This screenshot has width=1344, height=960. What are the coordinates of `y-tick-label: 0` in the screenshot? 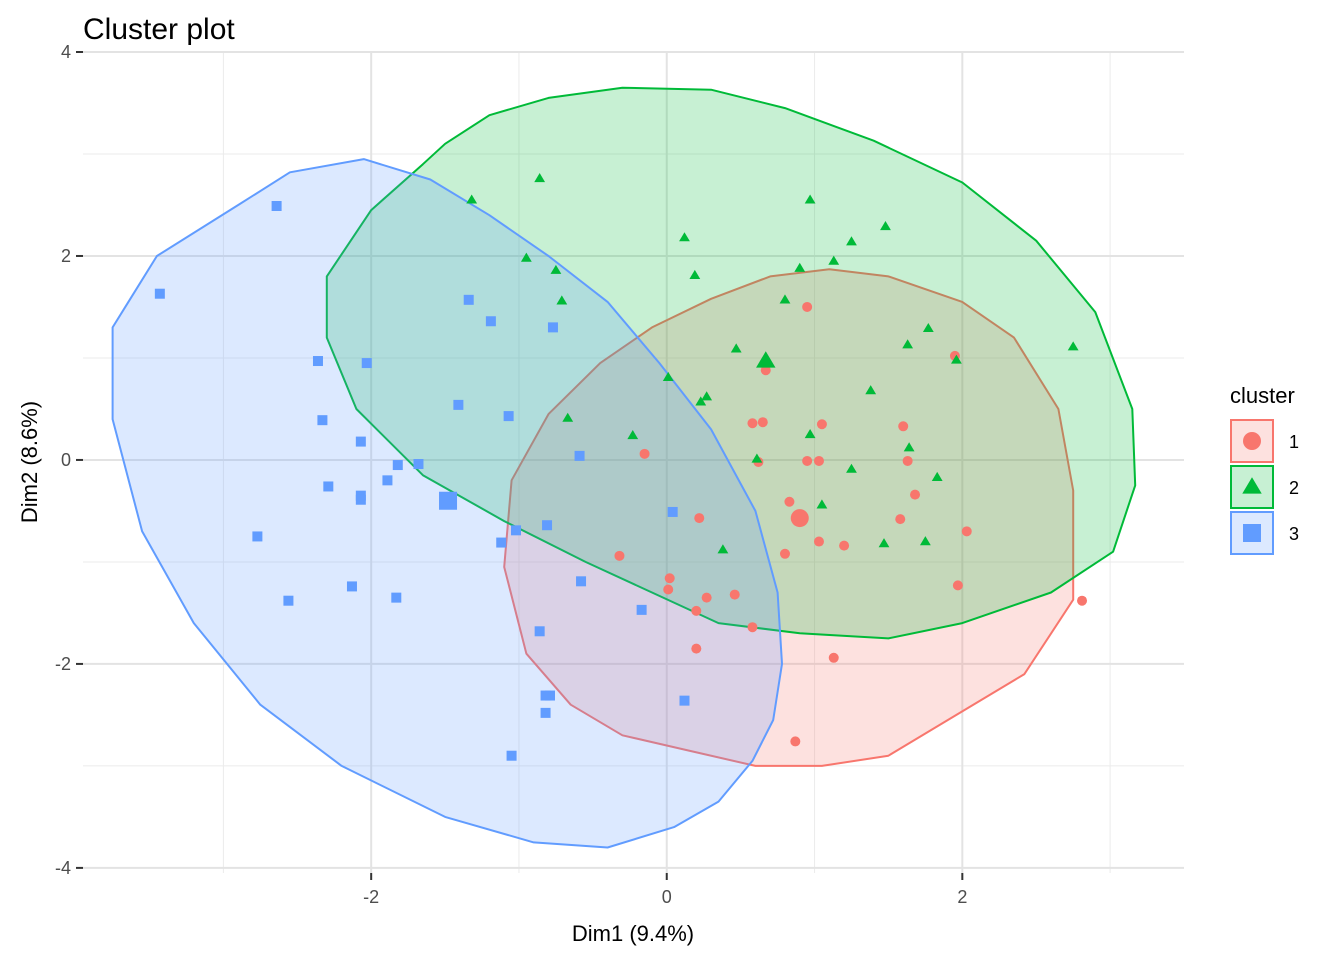 It's located at (66, 460).